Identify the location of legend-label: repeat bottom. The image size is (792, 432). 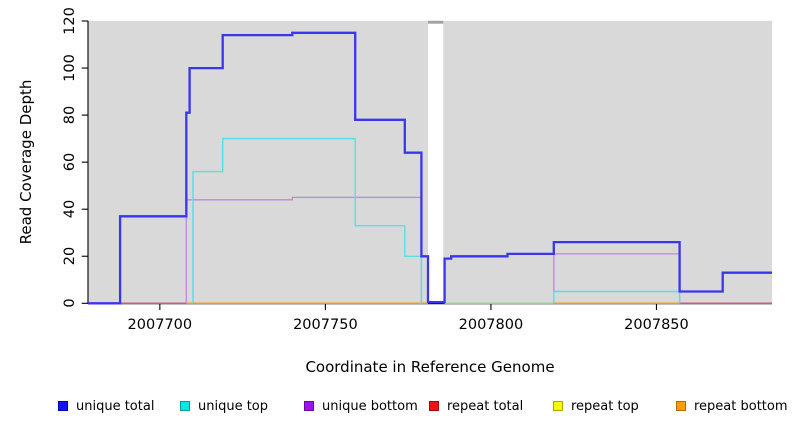
(741, 406).